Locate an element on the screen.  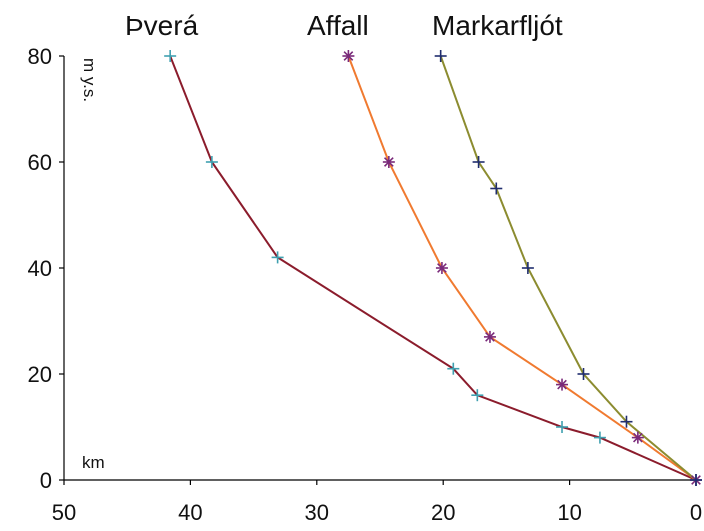
y-axis-unit: m y.s. is located at coordinates (89, 80).